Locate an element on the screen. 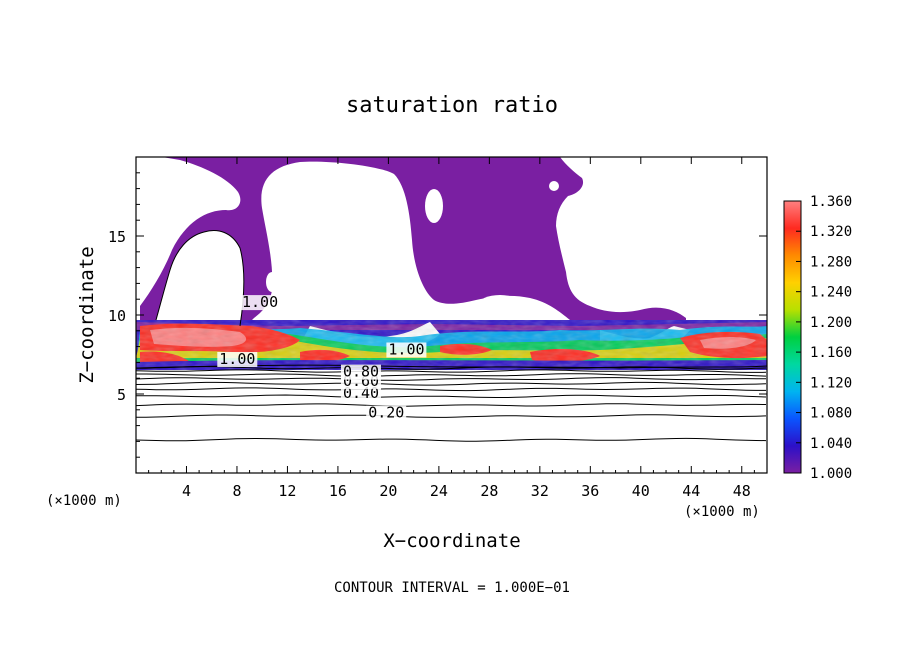 The height and width of the screenshot is (654, 904). colorbar is located at coordinates (792, 337).